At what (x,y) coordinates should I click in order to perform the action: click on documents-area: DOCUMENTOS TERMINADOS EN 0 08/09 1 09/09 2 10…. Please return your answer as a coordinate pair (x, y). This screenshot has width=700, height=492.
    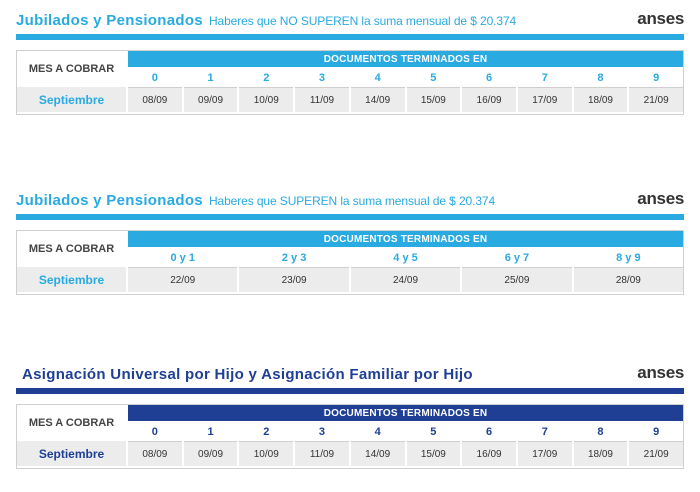
    Looking at the image, I should click on (406, 436).